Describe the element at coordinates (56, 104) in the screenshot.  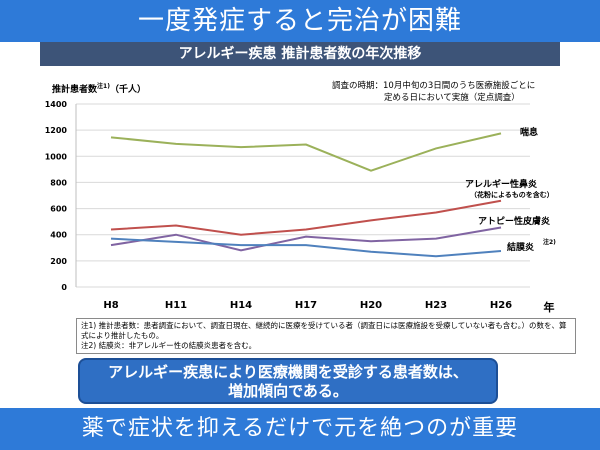
I see `y-tick-label: 1400` at that location.